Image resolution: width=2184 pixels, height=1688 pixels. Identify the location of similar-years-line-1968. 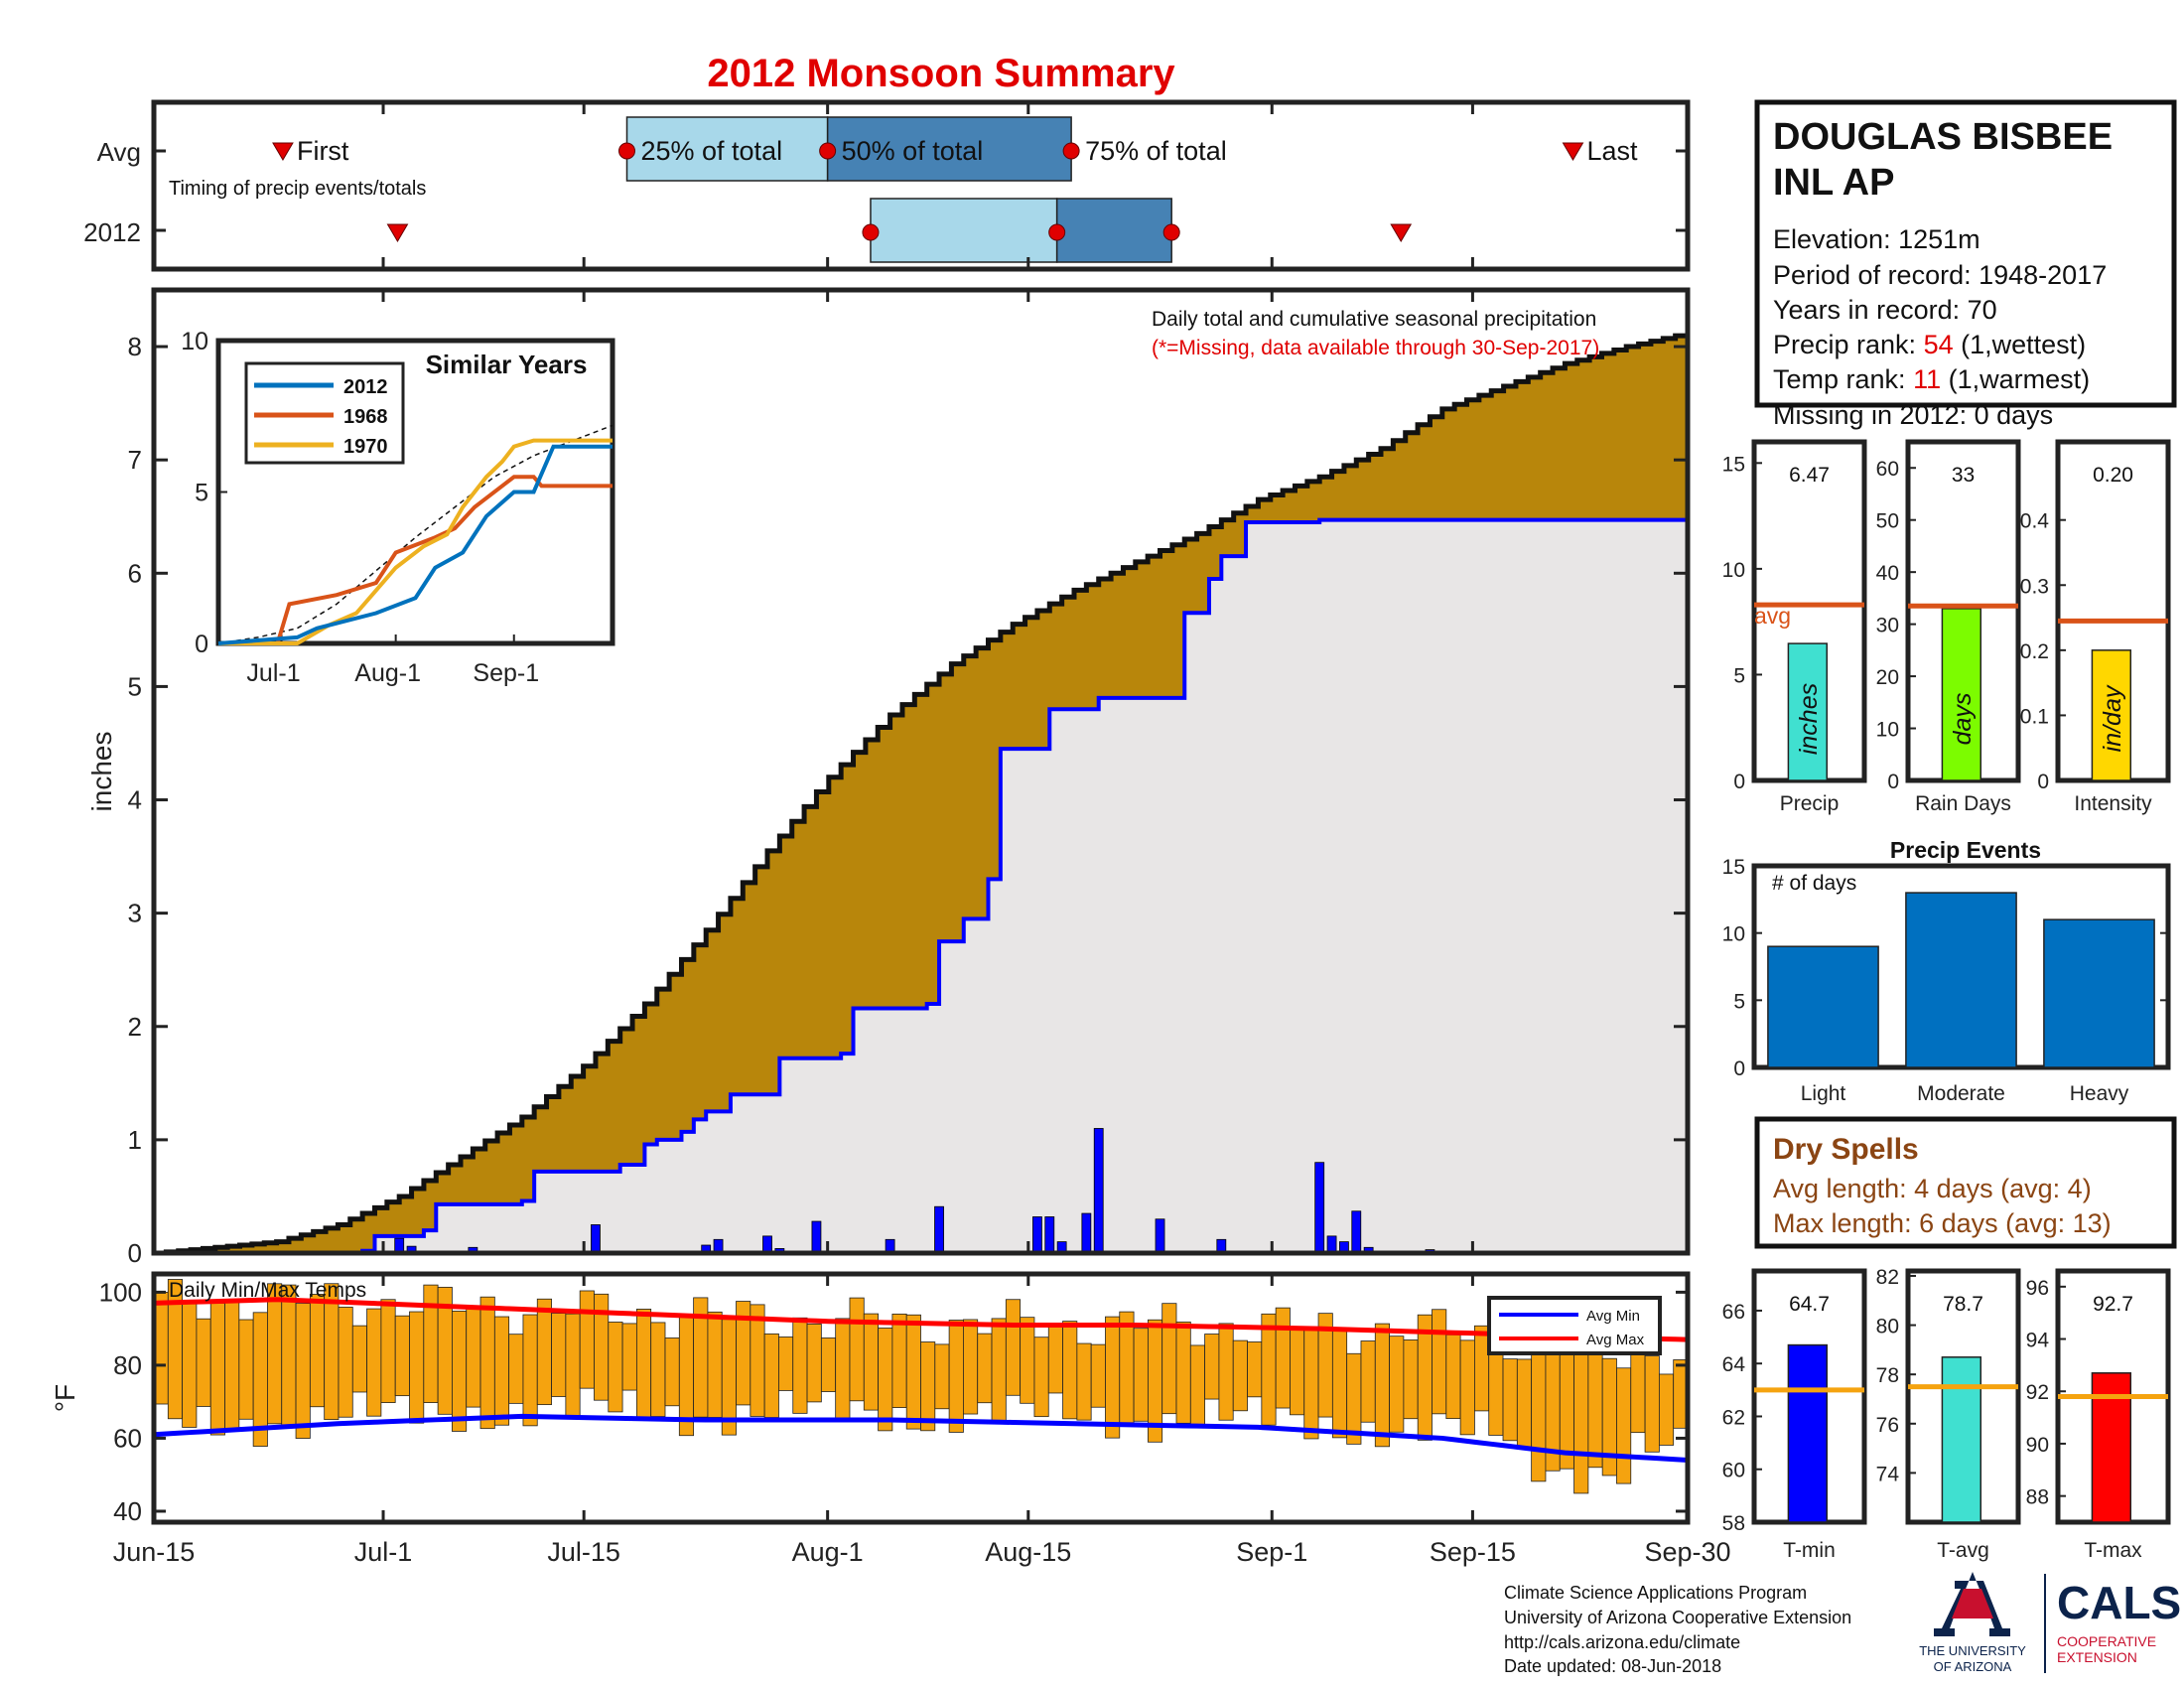
(415, 560).